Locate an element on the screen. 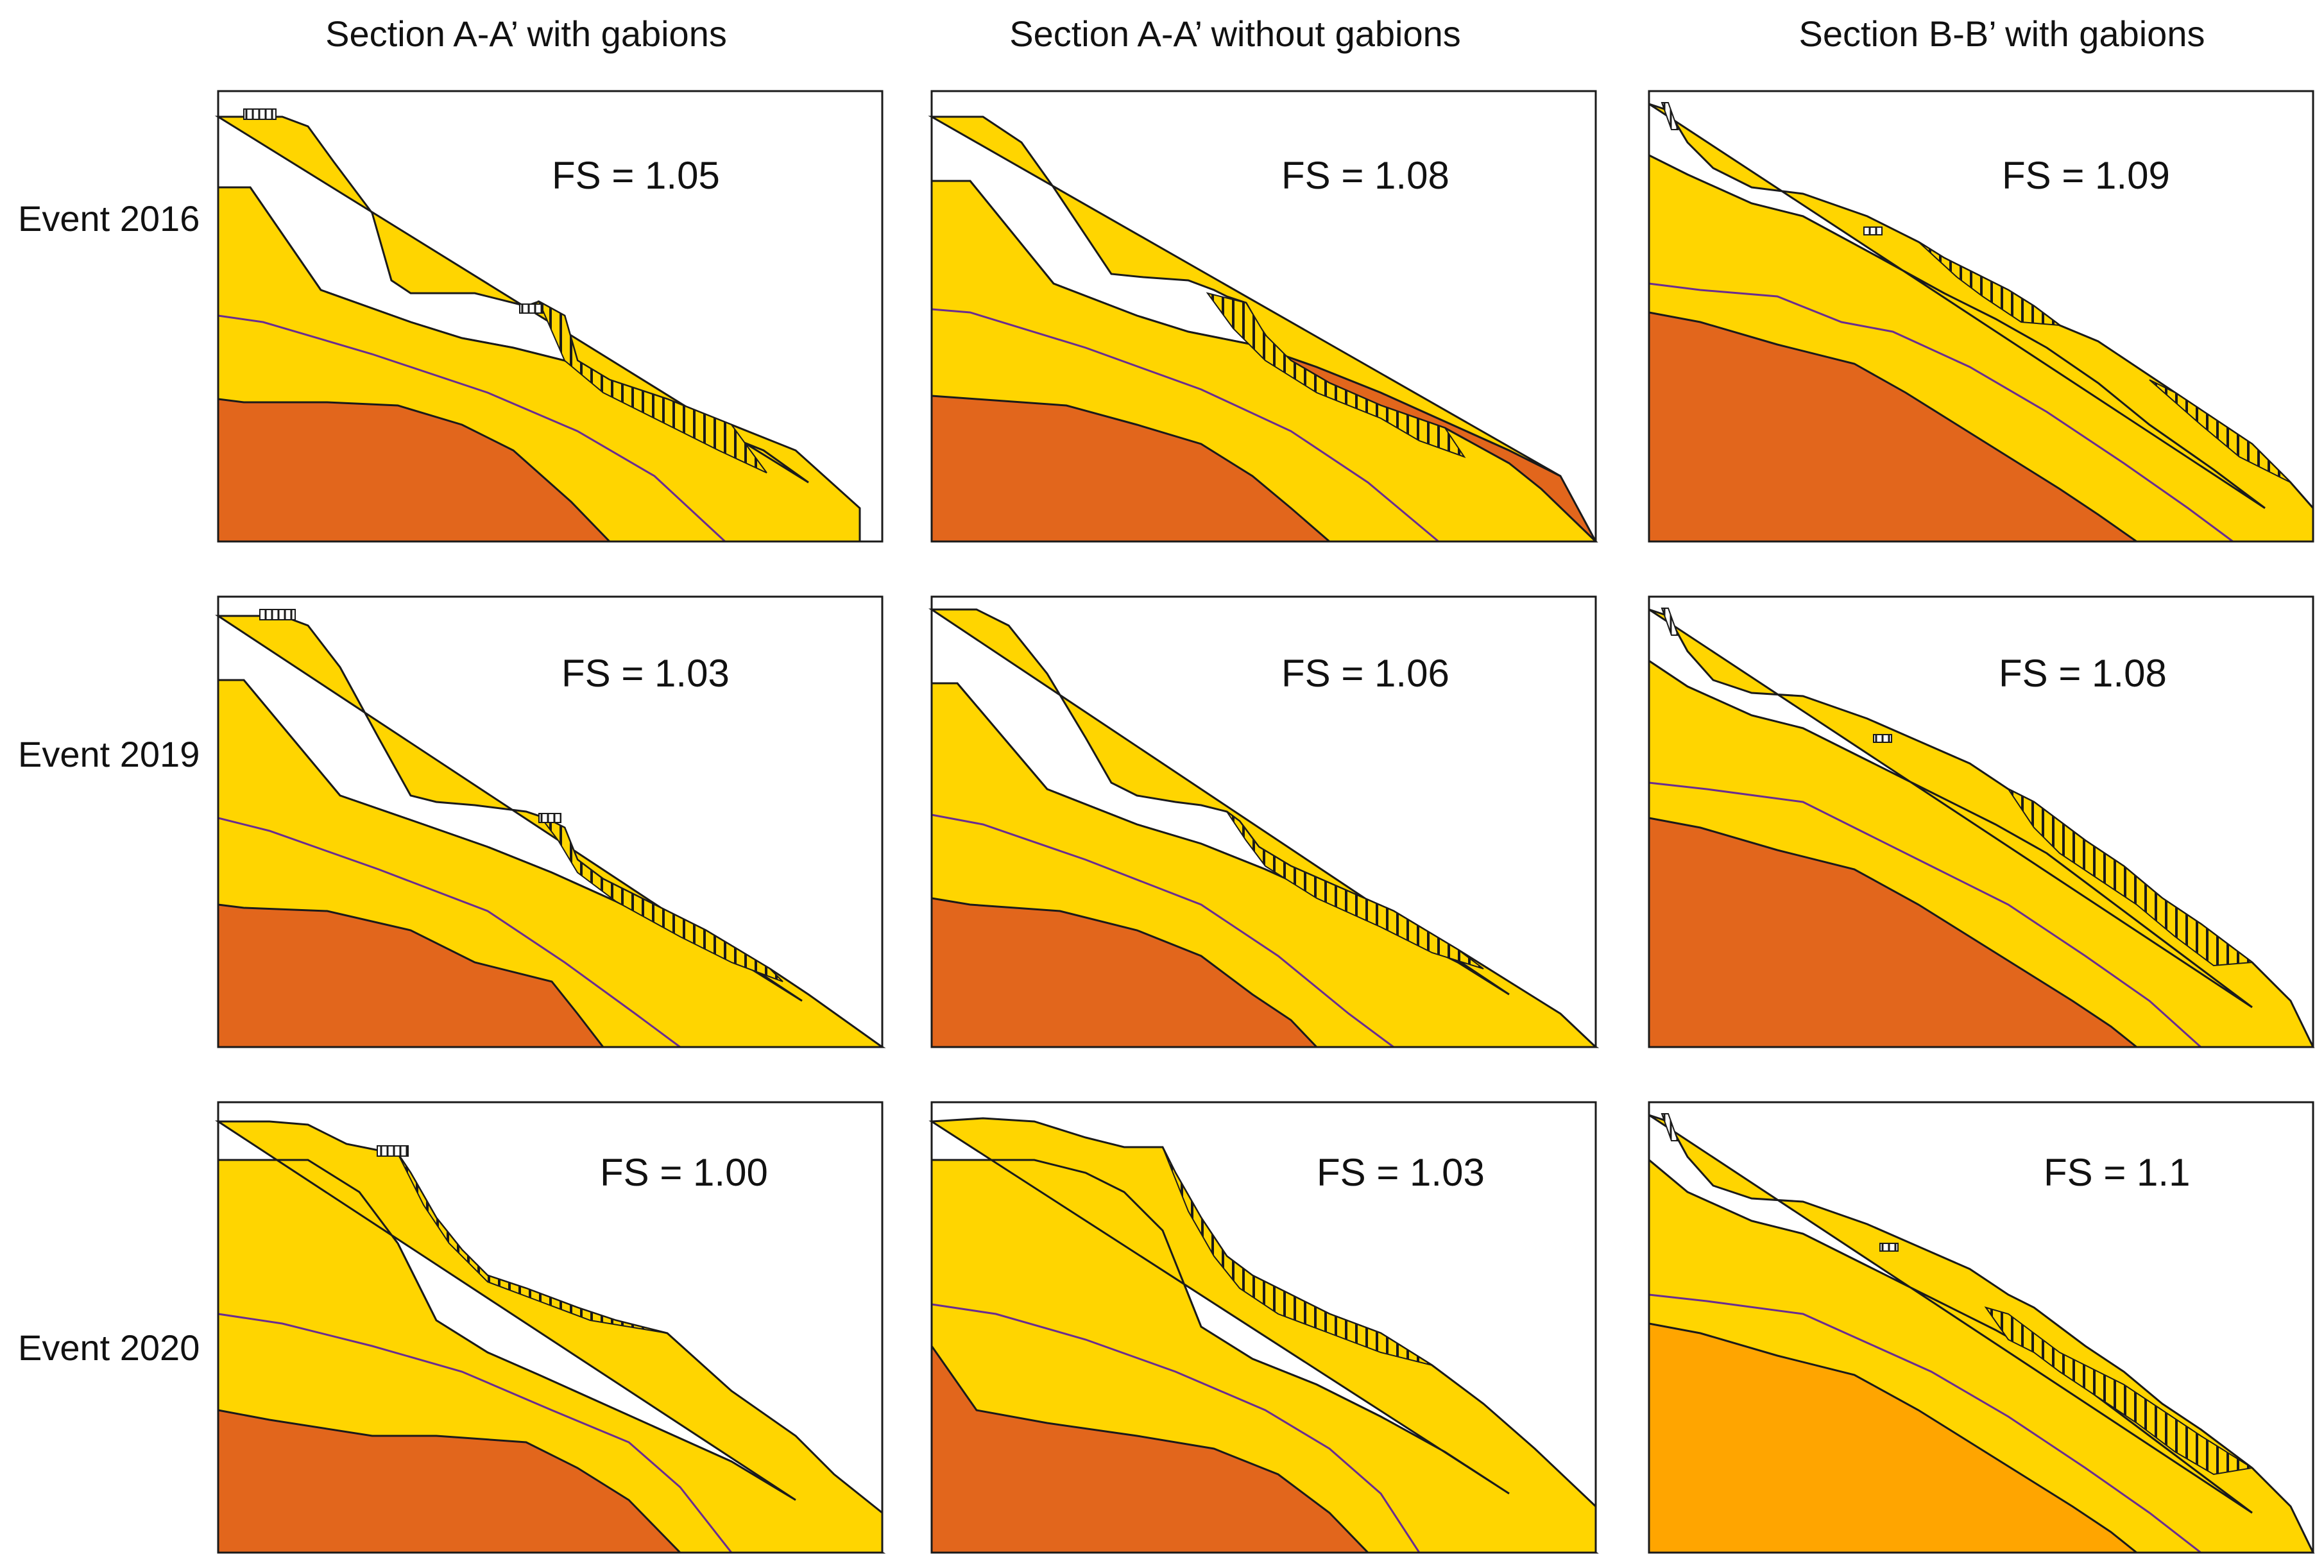 The height and width of the screenshot is (1568, 2324). row-label-2016: Event 2016 is located at coordinates (109, 218).